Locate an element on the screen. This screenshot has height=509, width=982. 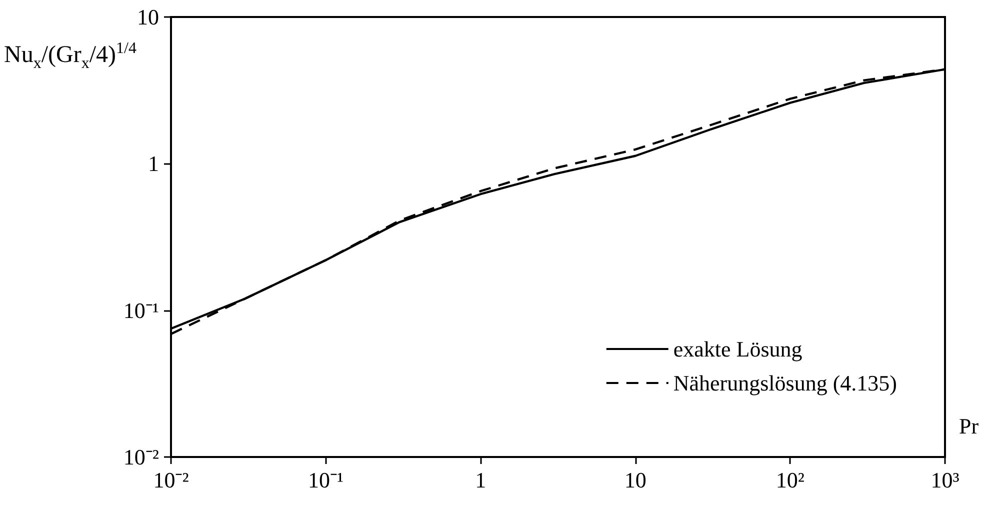
legend-label: Näherungslösung (4.135) is located at coordinates (785, 383).